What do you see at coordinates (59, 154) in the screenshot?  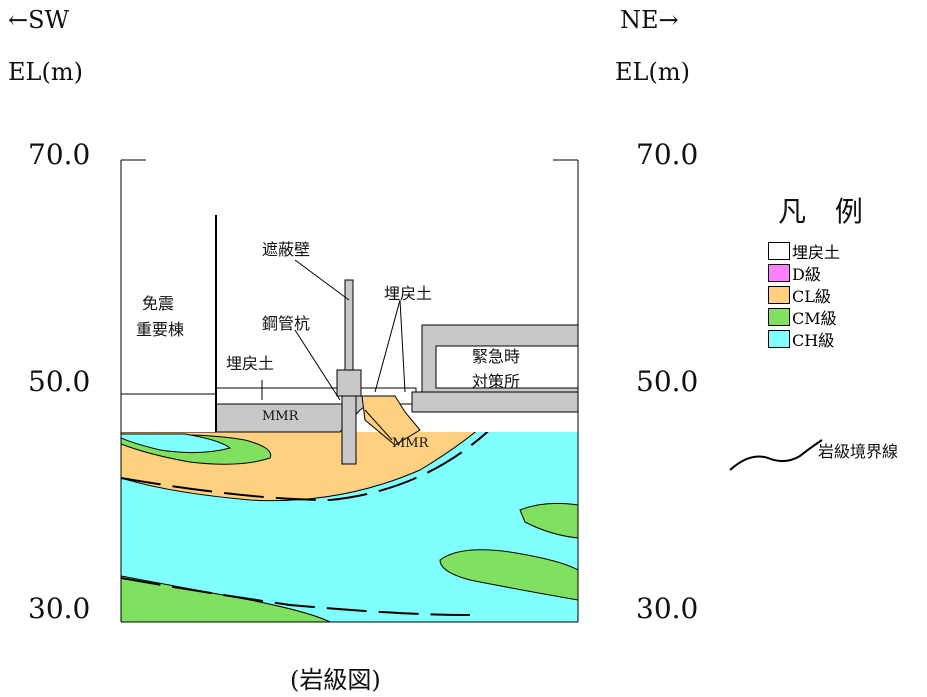 I see `left-tick-70: 70.0` at bounding box center [59, 154].